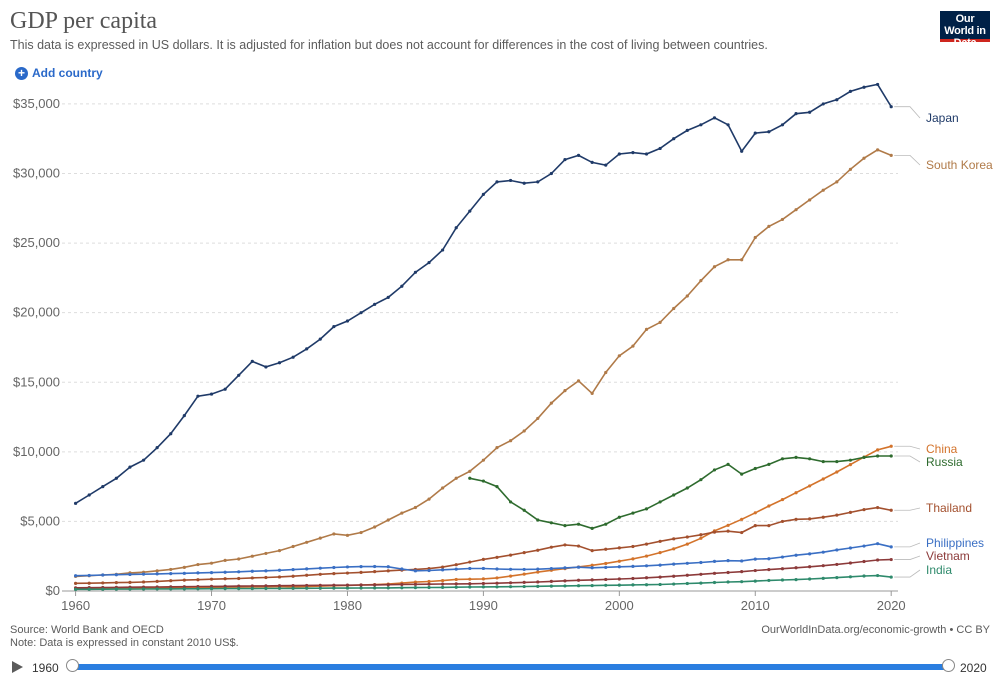 Image resolution: width=1000 pixels, height=680 pixels. Describe the element at coordinates (17, 667) in the screenshot. I see `play-icon` at that location.